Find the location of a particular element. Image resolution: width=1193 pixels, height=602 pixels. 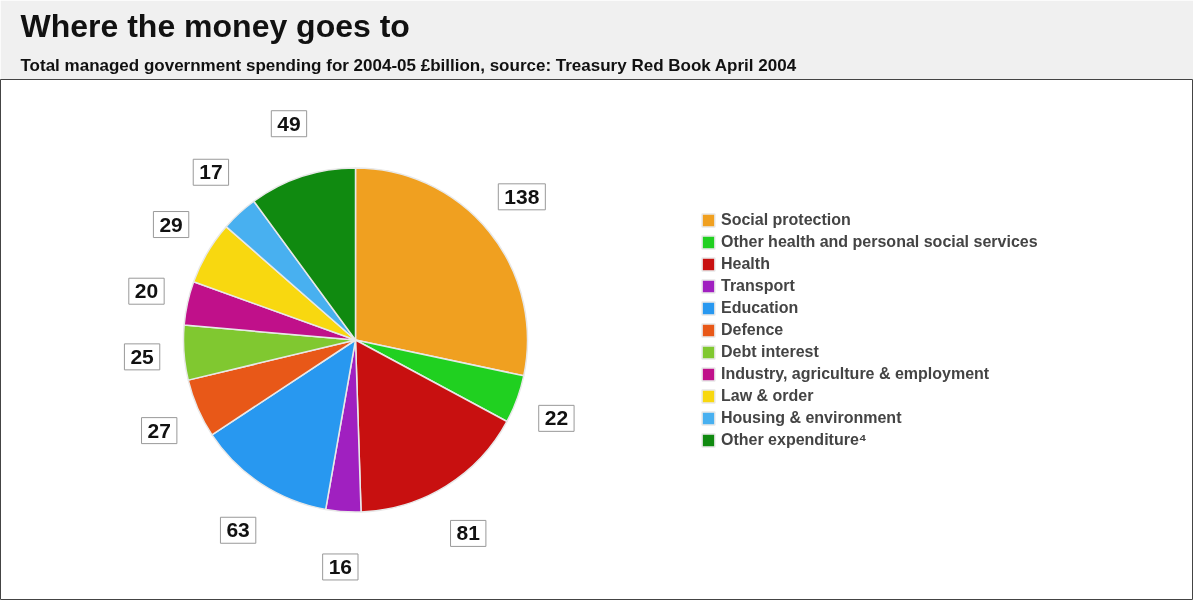

legend-label: Social protection is located at coordinates (786, 220).